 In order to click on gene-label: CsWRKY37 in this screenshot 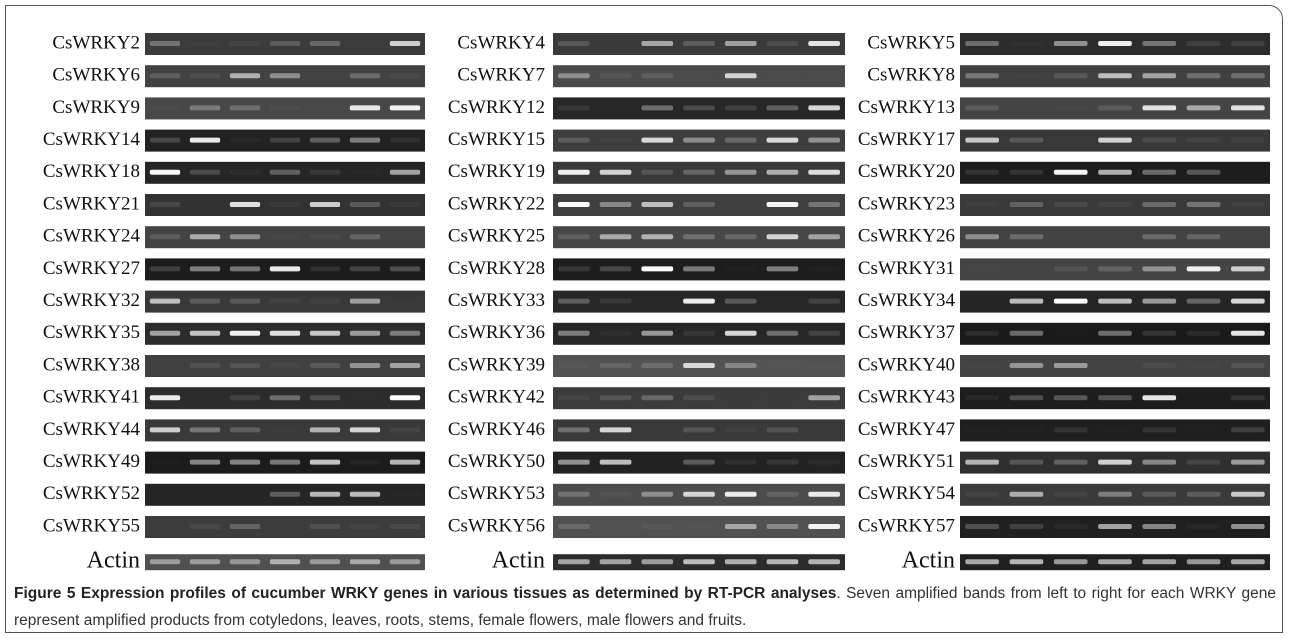, I will do `click(906, 332)`.